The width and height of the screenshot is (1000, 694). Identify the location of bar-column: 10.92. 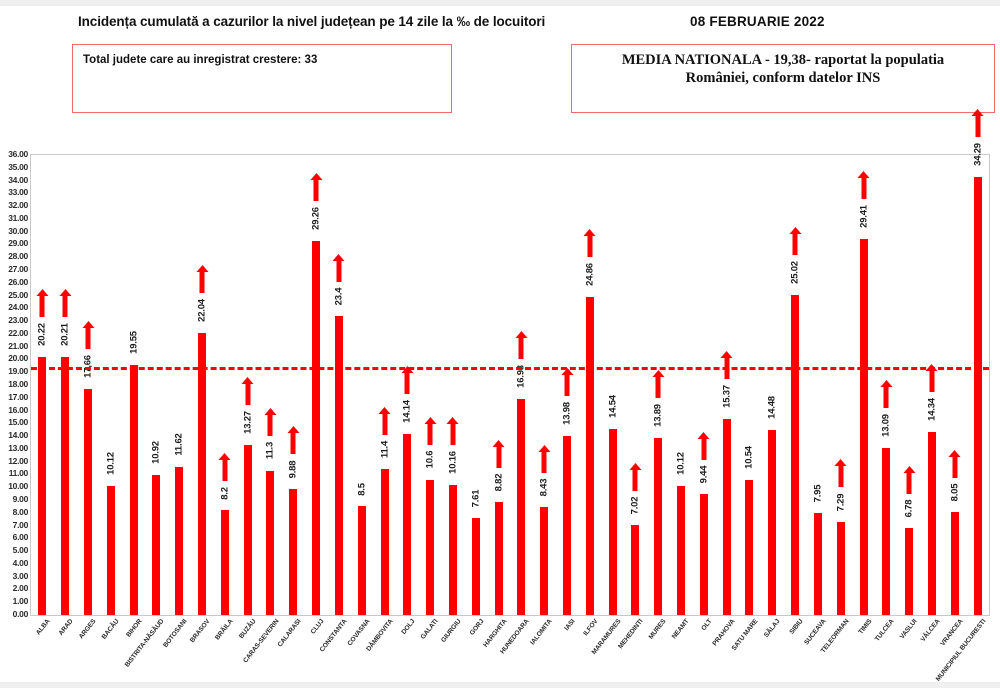
(156, 385).